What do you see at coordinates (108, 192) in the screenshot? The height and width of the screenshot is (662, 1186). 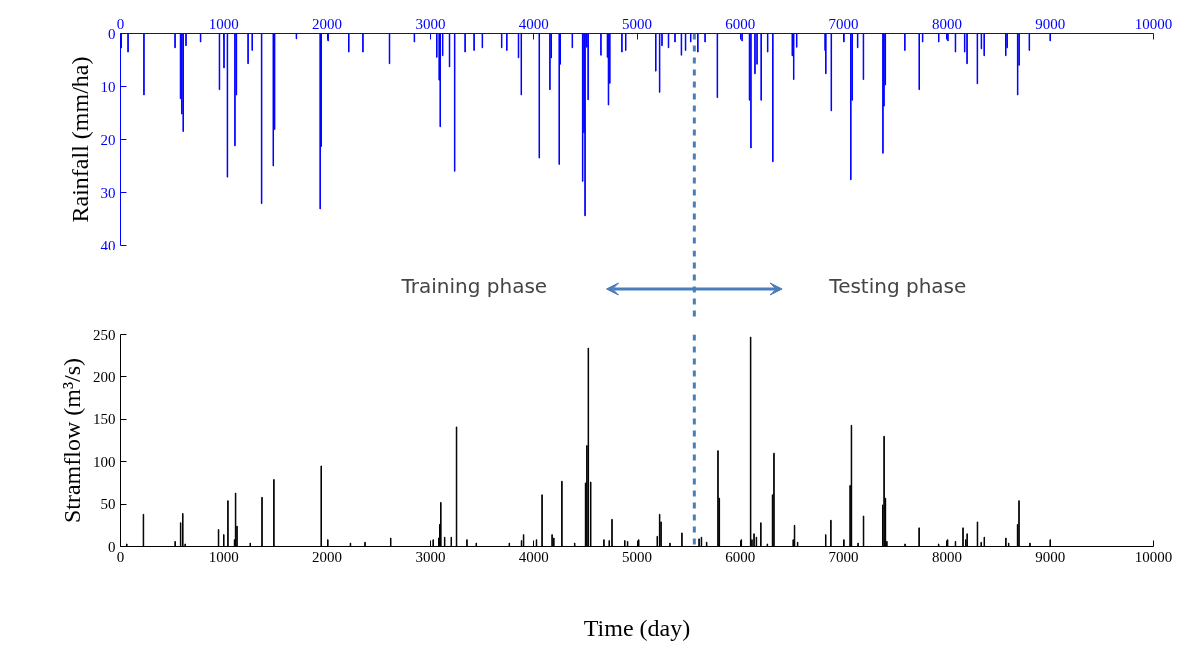 I see `y-tick-label: 30` at bounding box center [108, 192].